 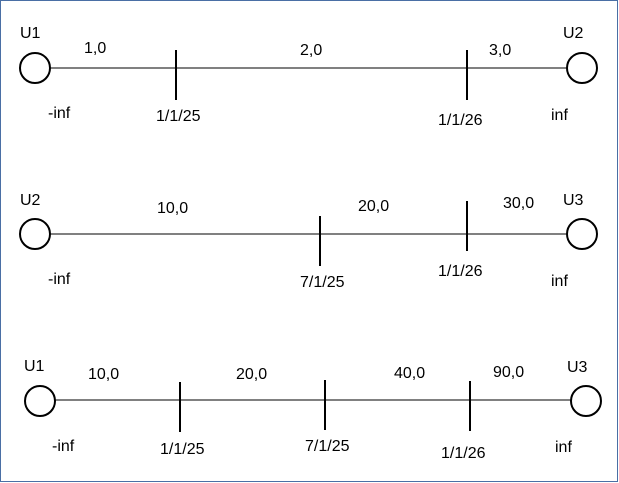 I want to click on timeline-1-tick-label: 1/1/26, so click(x=460, y=120).